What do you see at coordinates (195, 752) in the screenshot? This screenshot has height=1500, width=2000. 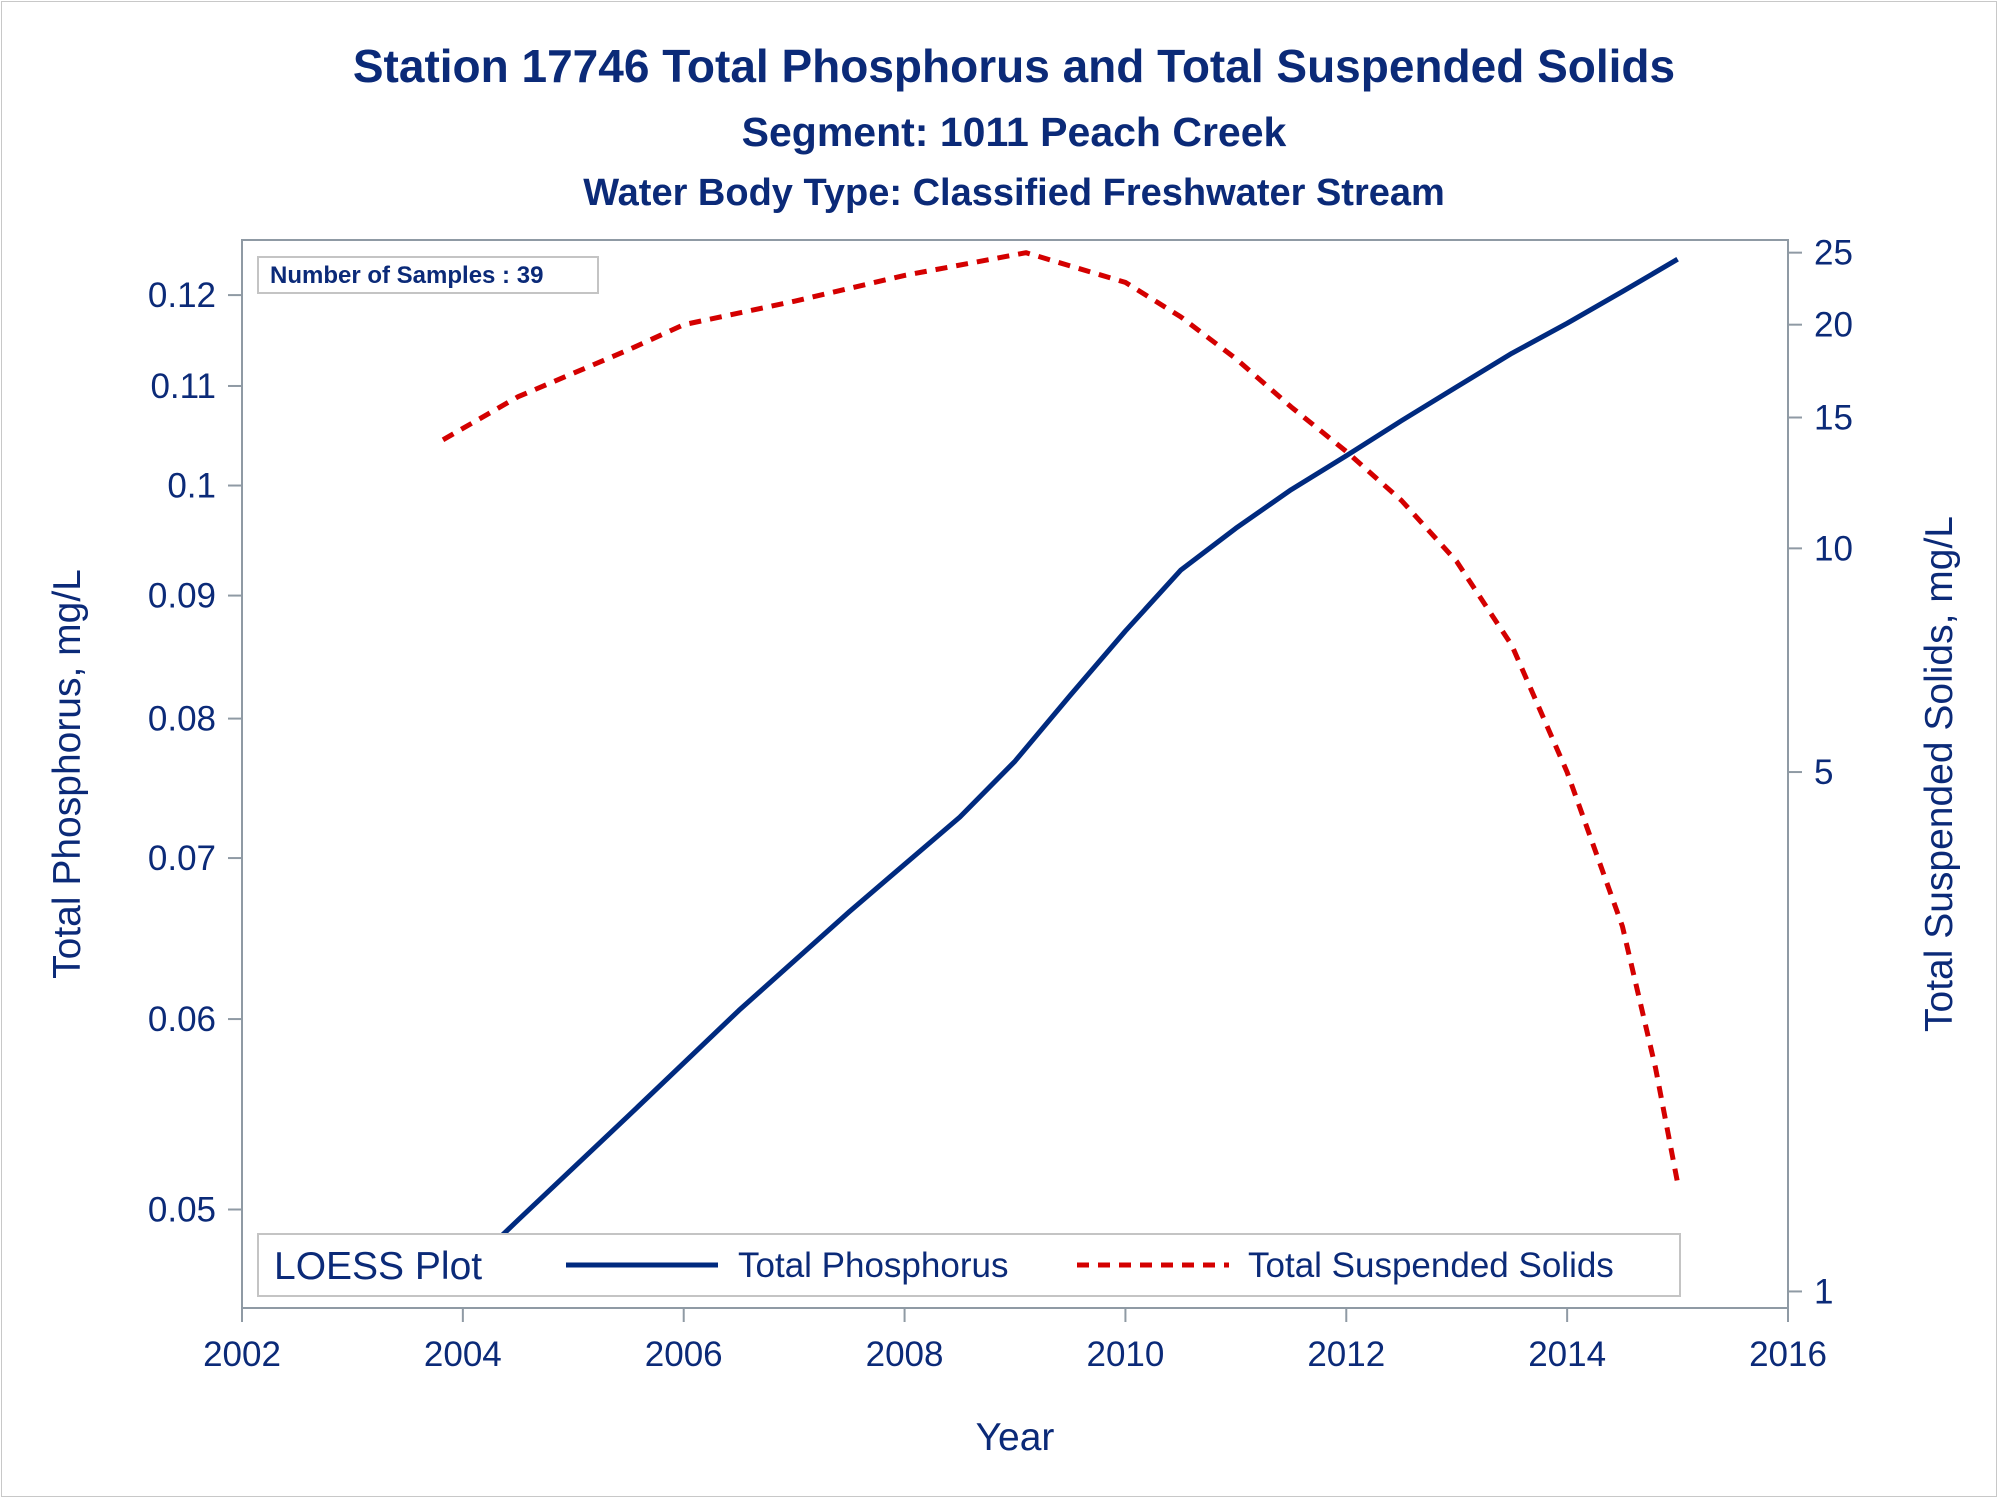 I see `y-axis-left: 0.05 0.06 0.07 0.08 0.09 0.1 0.11 0.12` at bounding box center [195, 752].